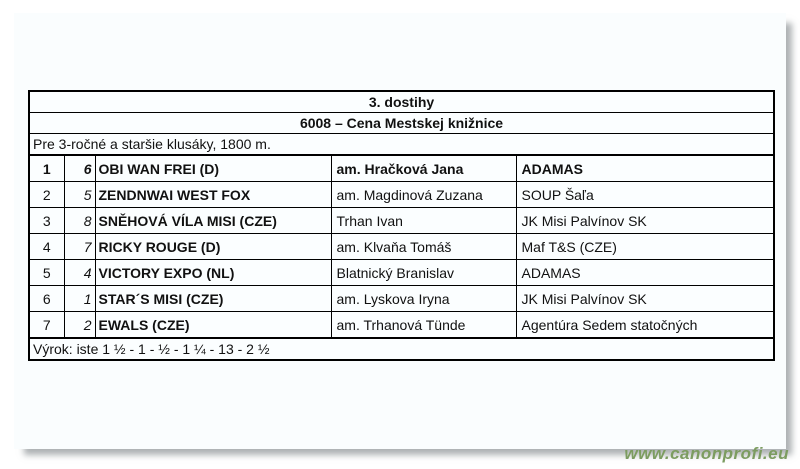 The image size is (800, 469). What do you see at coordinates (79, 298) in the screenshot?
I see `start-number-cell: 1` at bounding box center [79, 298].